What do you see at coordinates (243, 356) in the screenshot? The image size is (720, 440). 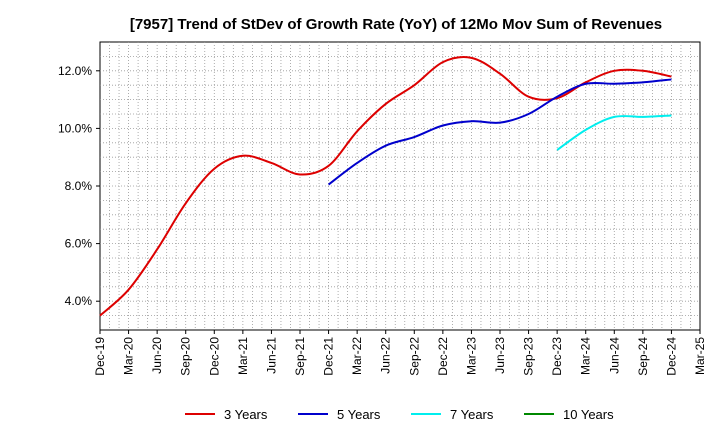 I see `x-tick-label: Mar-21` at bounding box center [243, 356].